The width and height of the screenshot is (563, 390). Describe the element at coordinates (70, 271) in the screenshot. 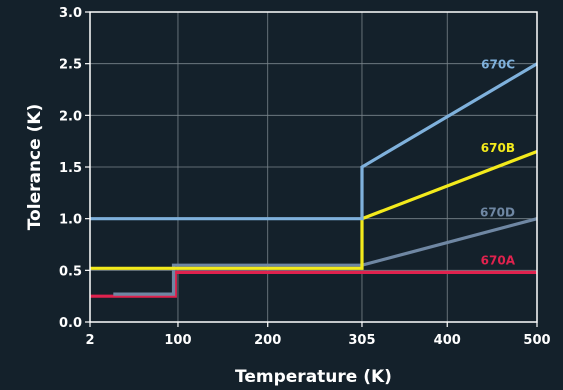

I see `y-tick-label: 0.5` at that location.